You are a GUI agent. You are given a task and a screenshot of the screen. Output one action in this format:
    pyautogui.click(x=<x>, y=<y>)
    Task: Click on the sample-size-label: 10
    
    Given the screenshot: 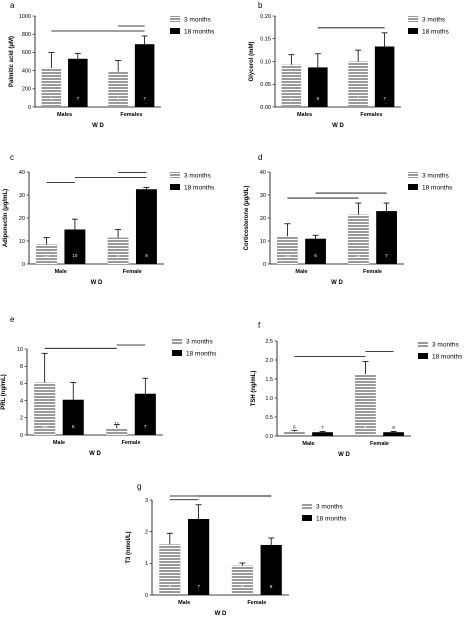 What is the action you would take?
    pyautogui.click(x=75, y=255)
    